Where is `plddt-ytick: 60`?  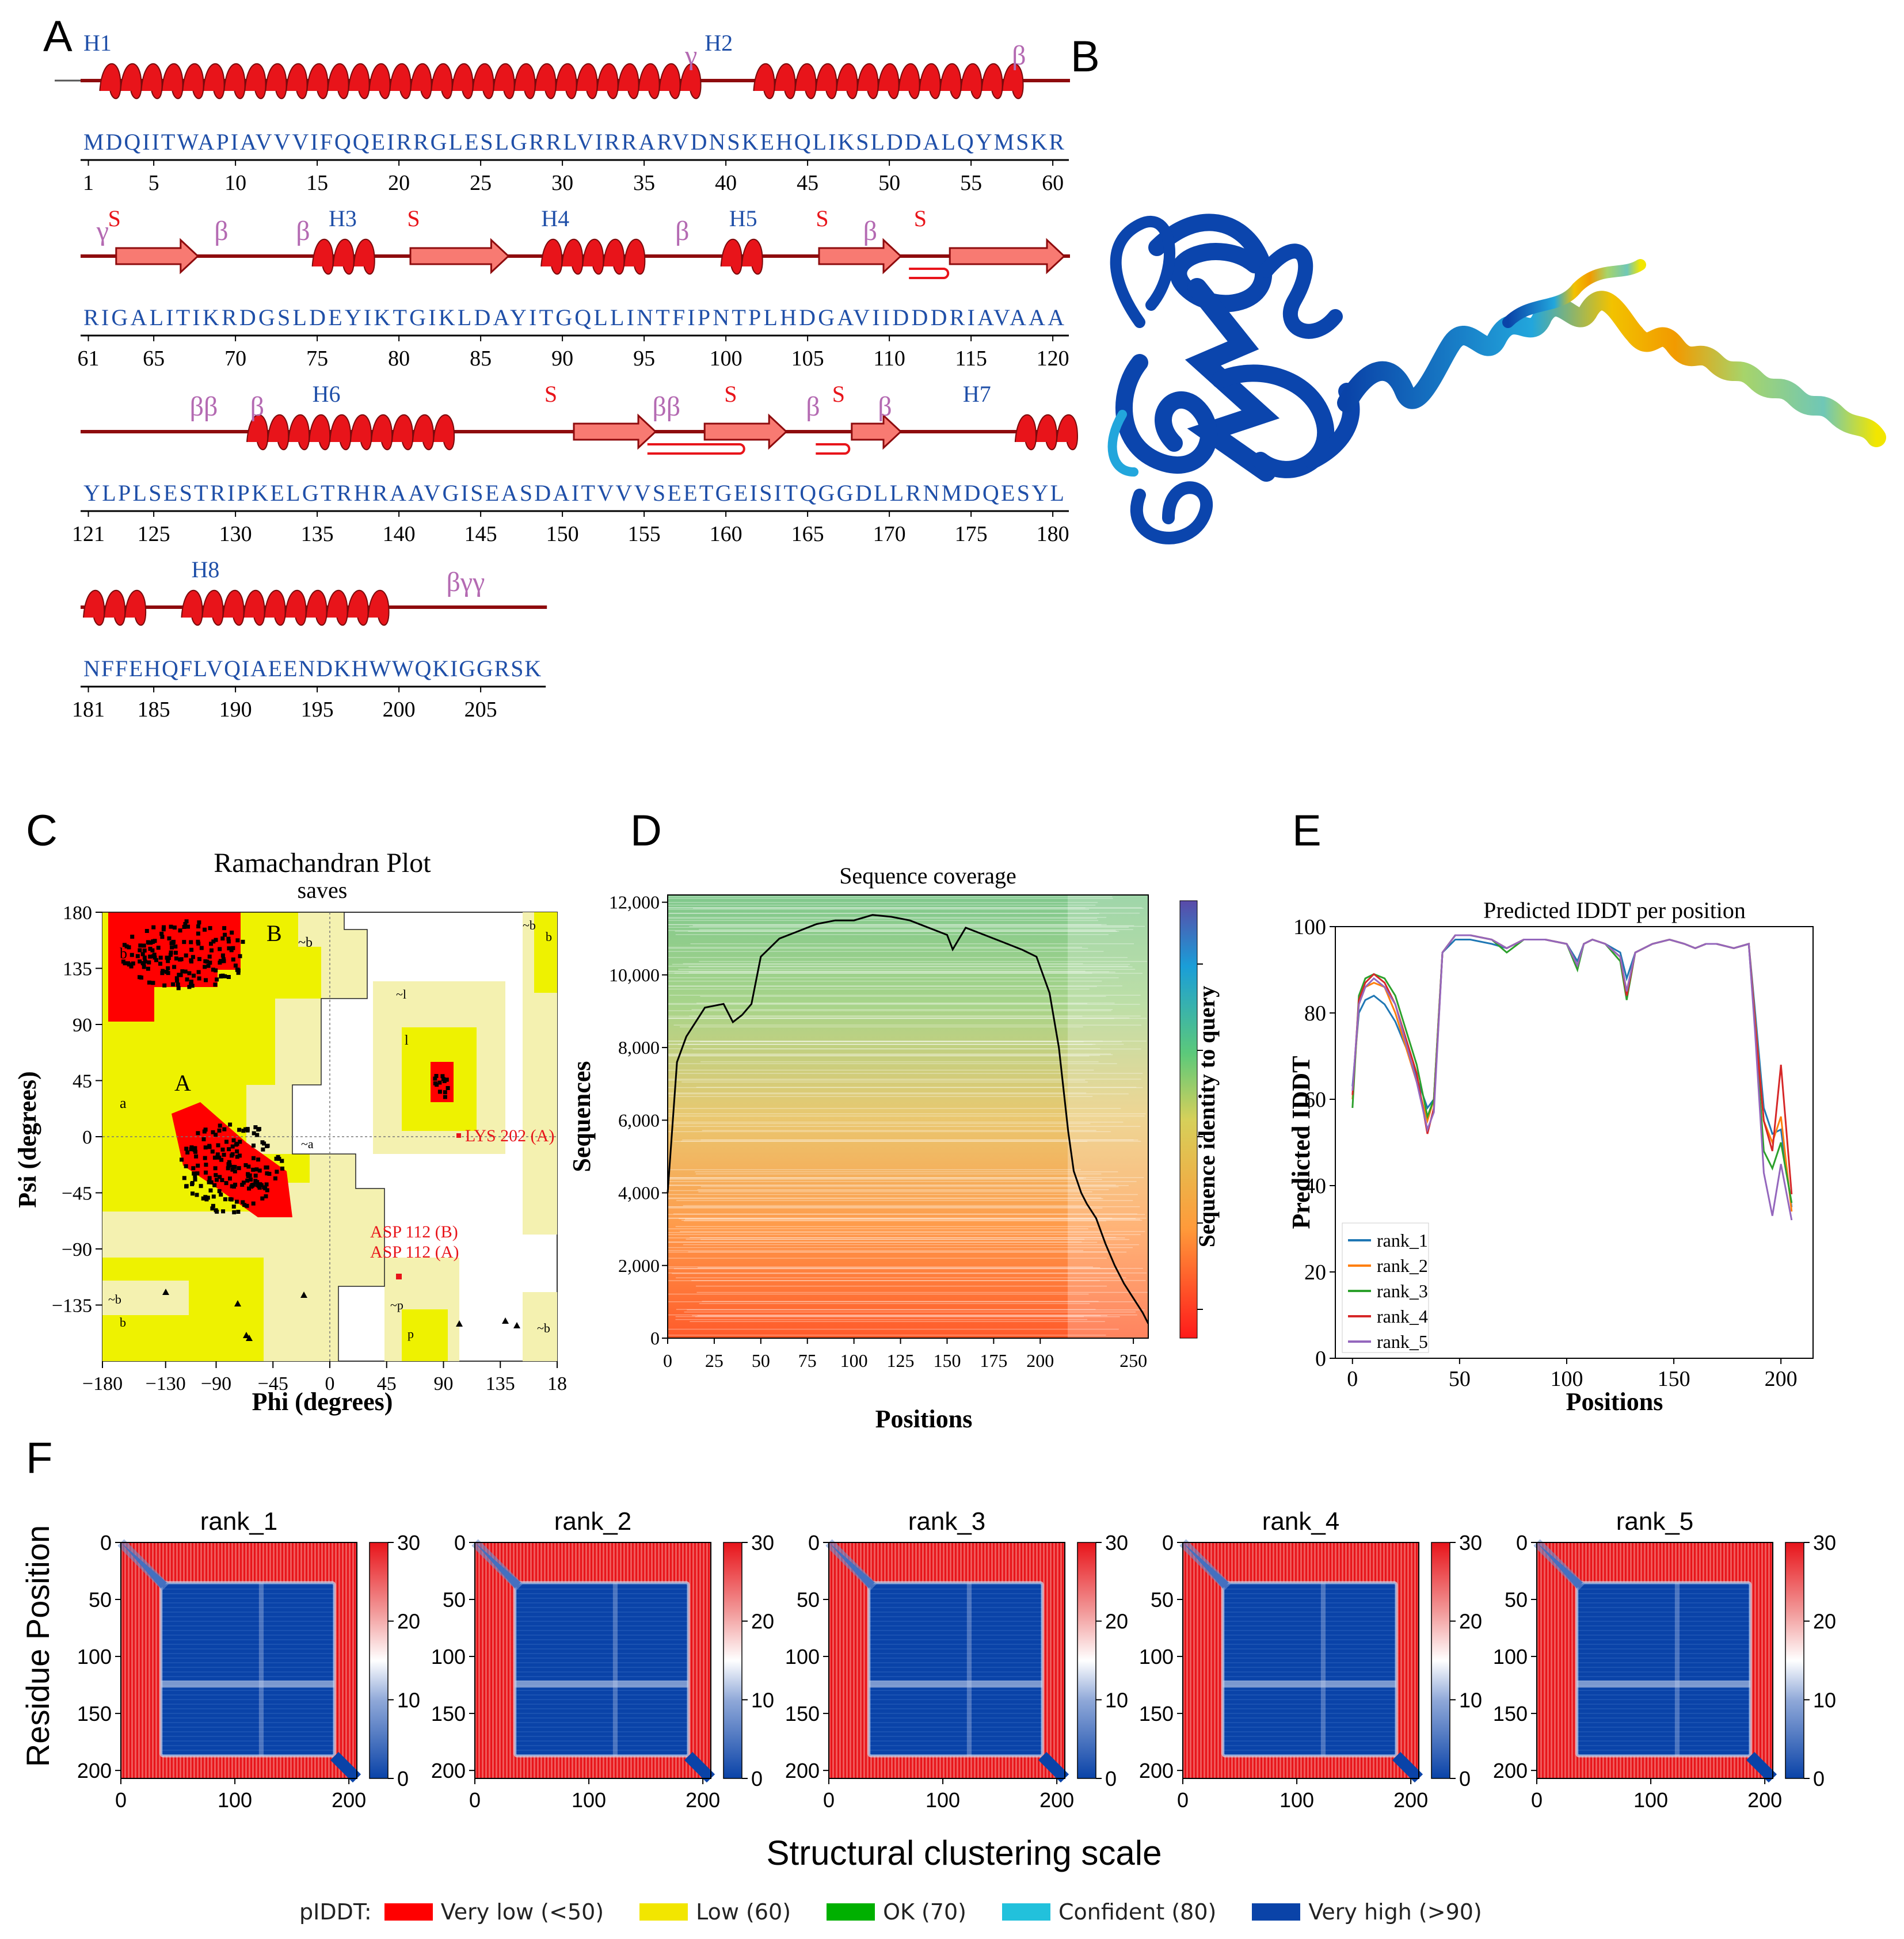 plddt-ytick: 60 is located at coordinates (1315, 1100).